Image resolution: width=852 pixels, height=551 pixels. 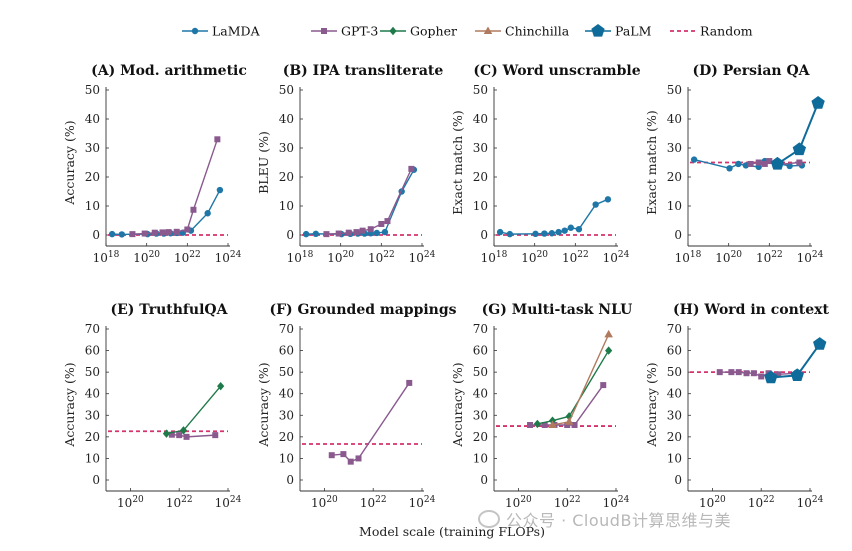 I want to click on y-tick-label-D: 0, so click(x=678, y=235).